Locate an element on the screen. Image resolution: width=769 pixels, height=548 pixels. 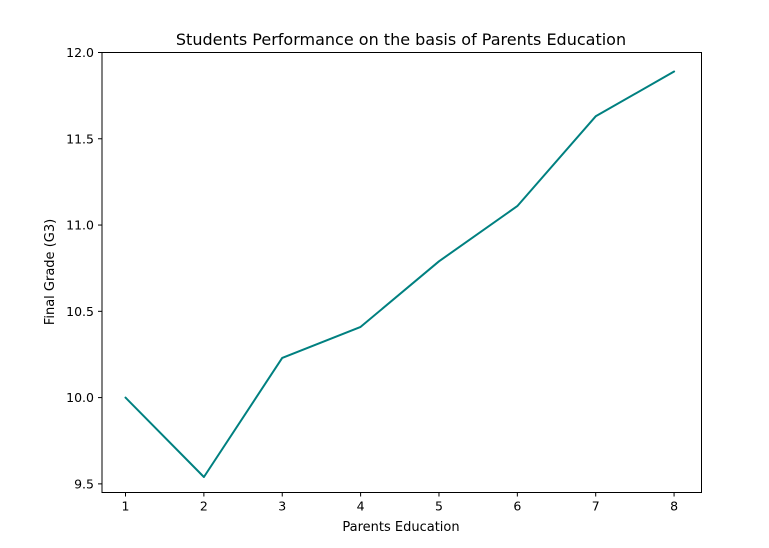
x-tick-label: 4 is located at coordinates (361, 506).